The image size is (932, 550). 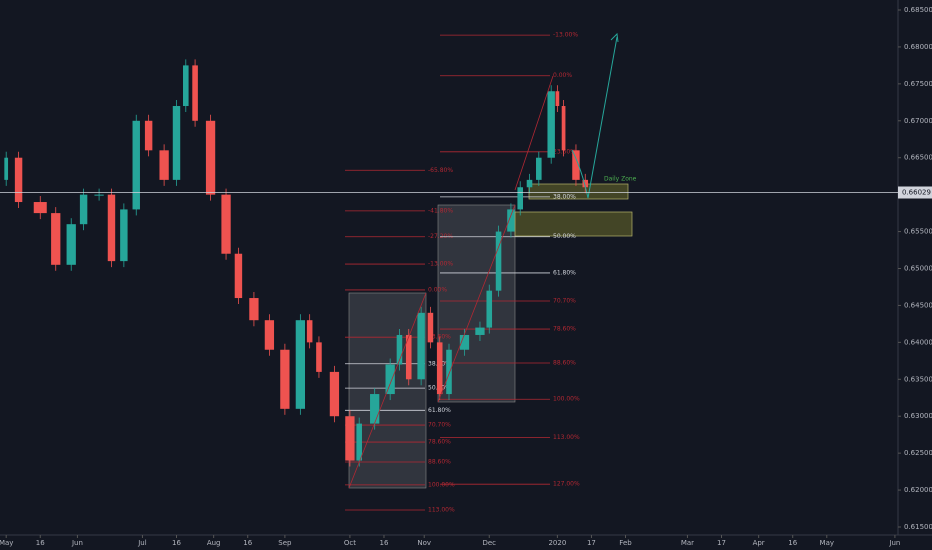 What do you see at coordinates (918, 305) in the screenshot?
I see `y-tick-label: 0.64500` at bounding box center [918, 305].